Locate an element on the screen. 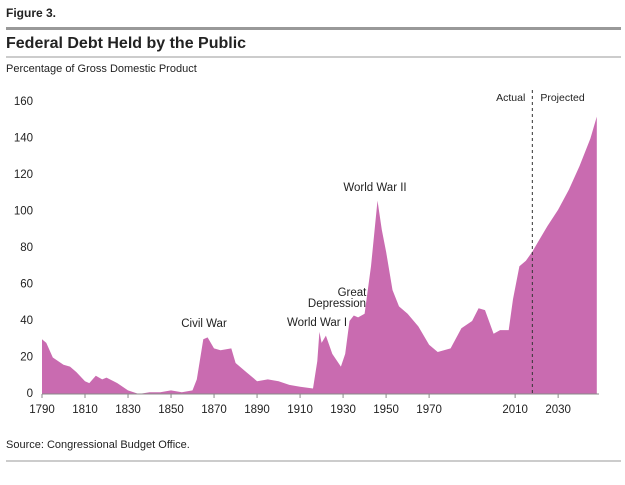 The image size is (625, 485). y-tick-label: 60 is located at coordinates (26, 285).